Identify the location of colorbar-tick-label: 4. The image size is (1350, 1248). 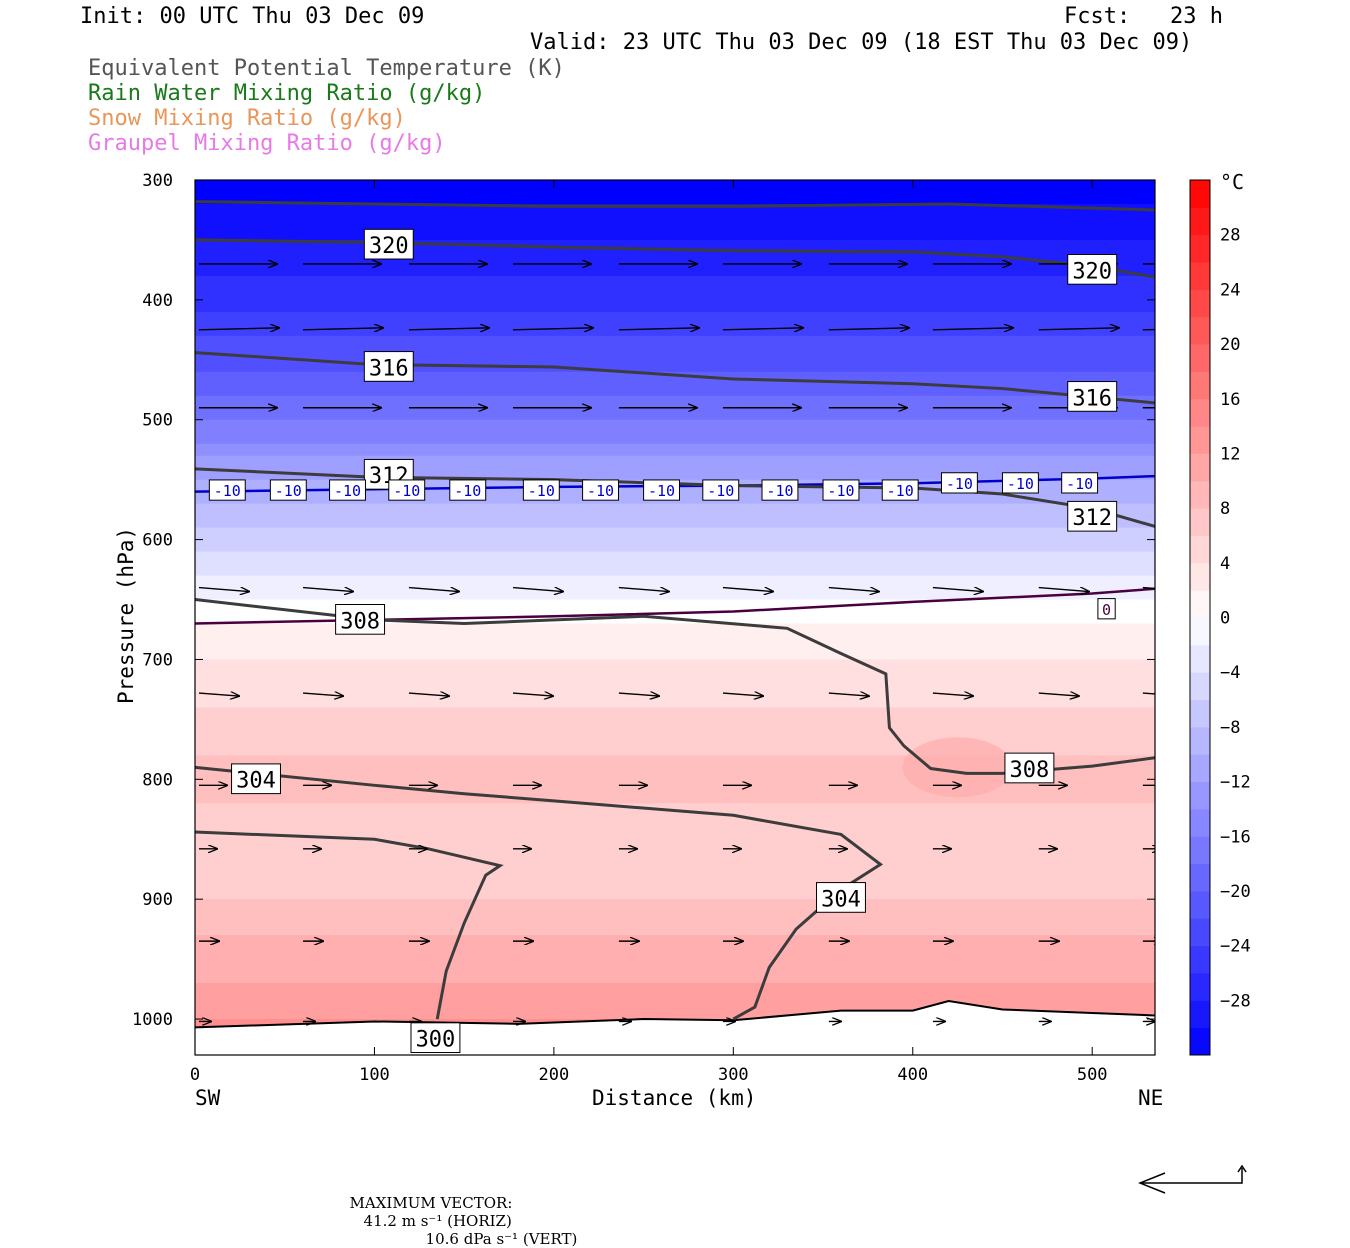
(1225, 564).